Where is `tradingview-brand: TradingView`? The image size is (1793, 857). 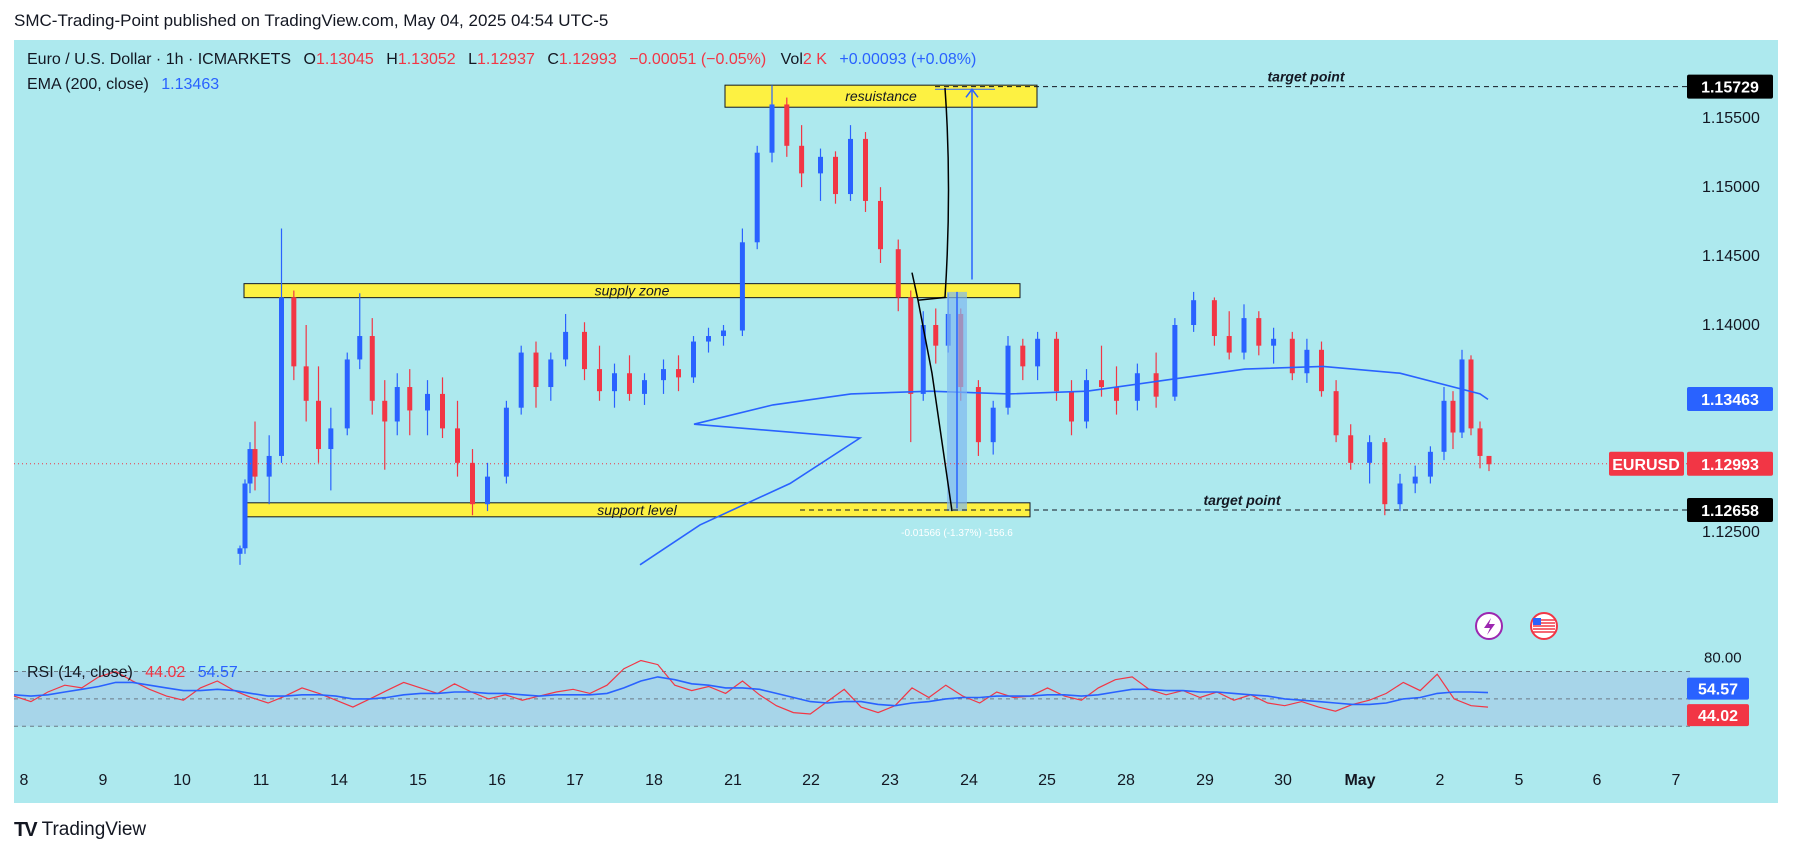 tradingview-brand: TradingView is located at coordinates (94, 829).